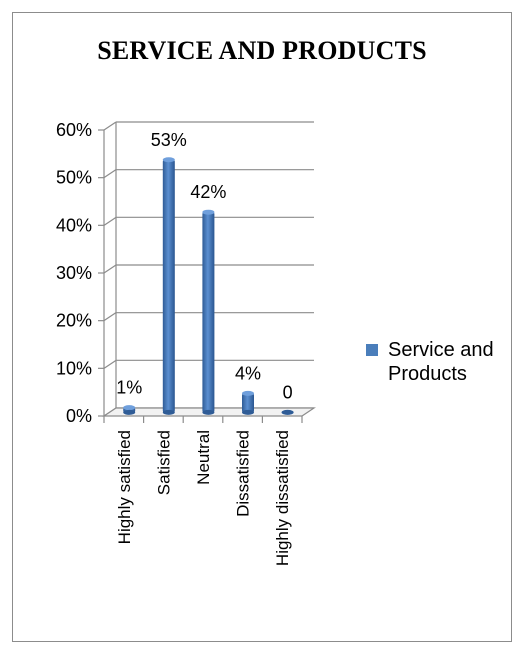  I want to click on data-label: 53%, so click(169, 140).